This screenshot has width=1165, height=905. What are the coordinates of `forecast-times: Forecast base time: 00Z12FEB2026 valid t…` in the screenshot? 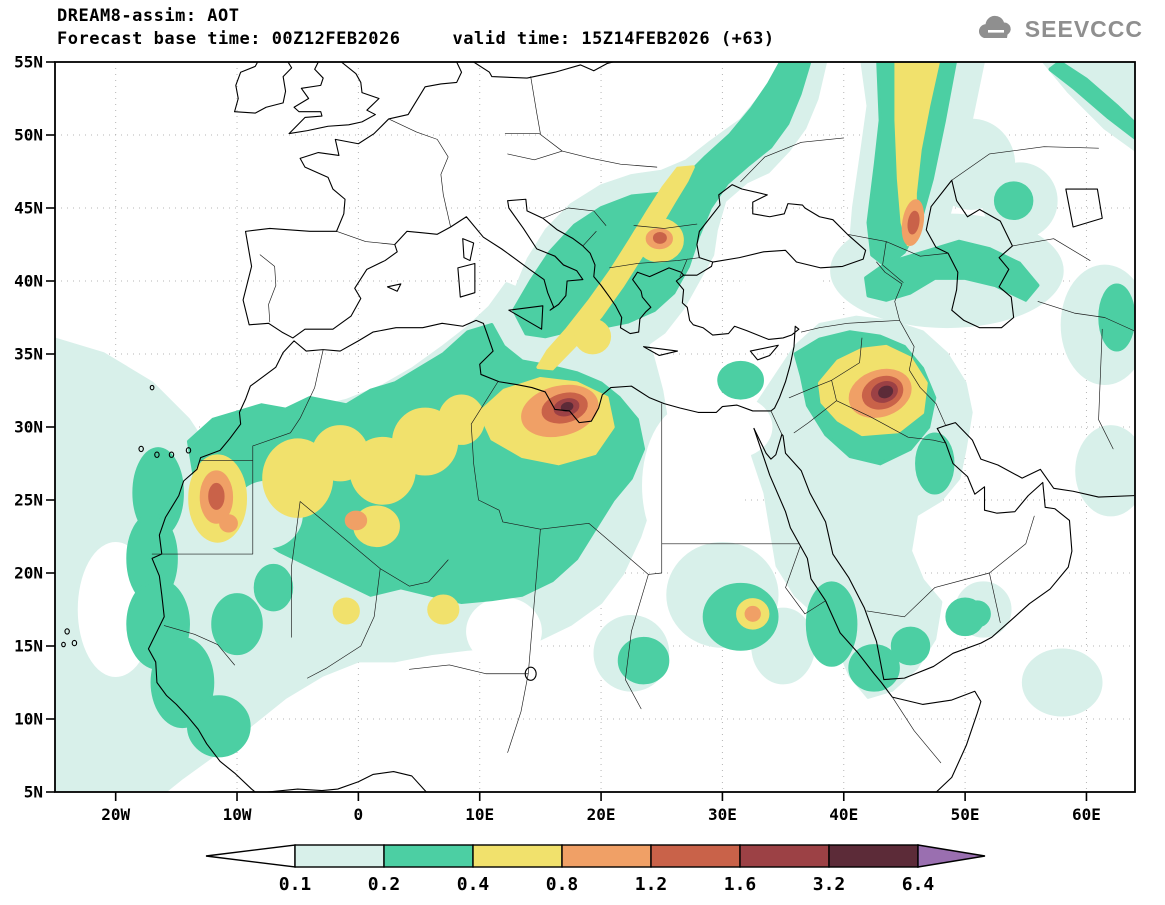 It's located at (416, 39).